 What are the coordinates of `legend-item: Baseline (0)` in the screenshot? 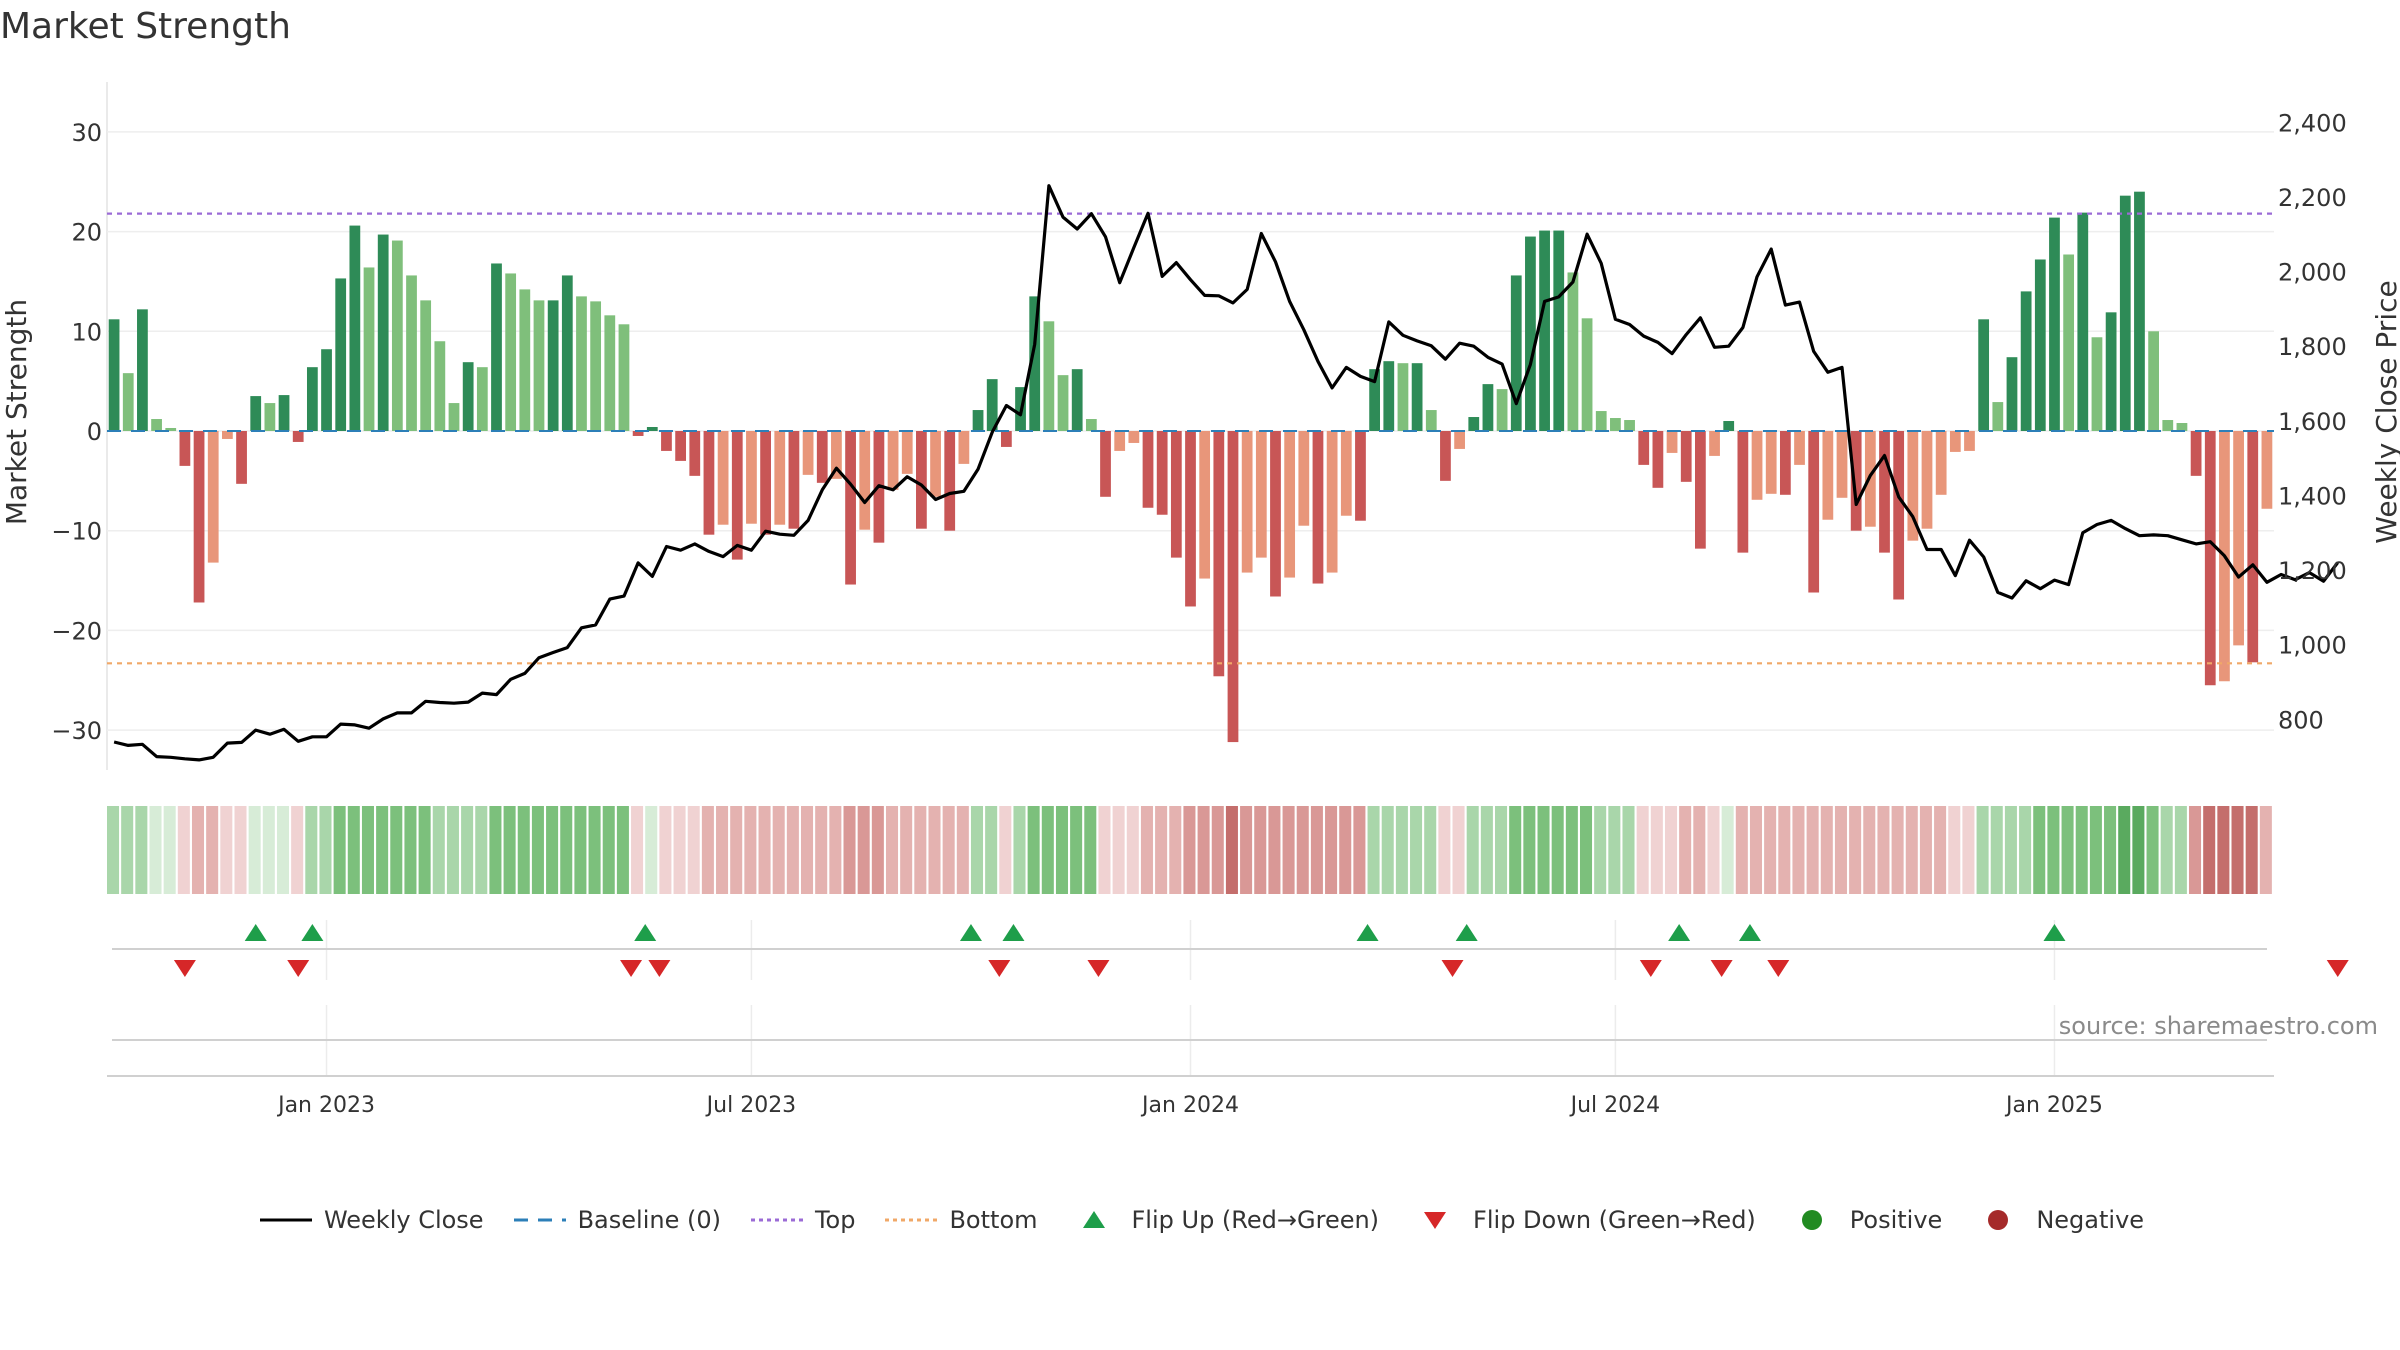 It's located at (615, 1220).